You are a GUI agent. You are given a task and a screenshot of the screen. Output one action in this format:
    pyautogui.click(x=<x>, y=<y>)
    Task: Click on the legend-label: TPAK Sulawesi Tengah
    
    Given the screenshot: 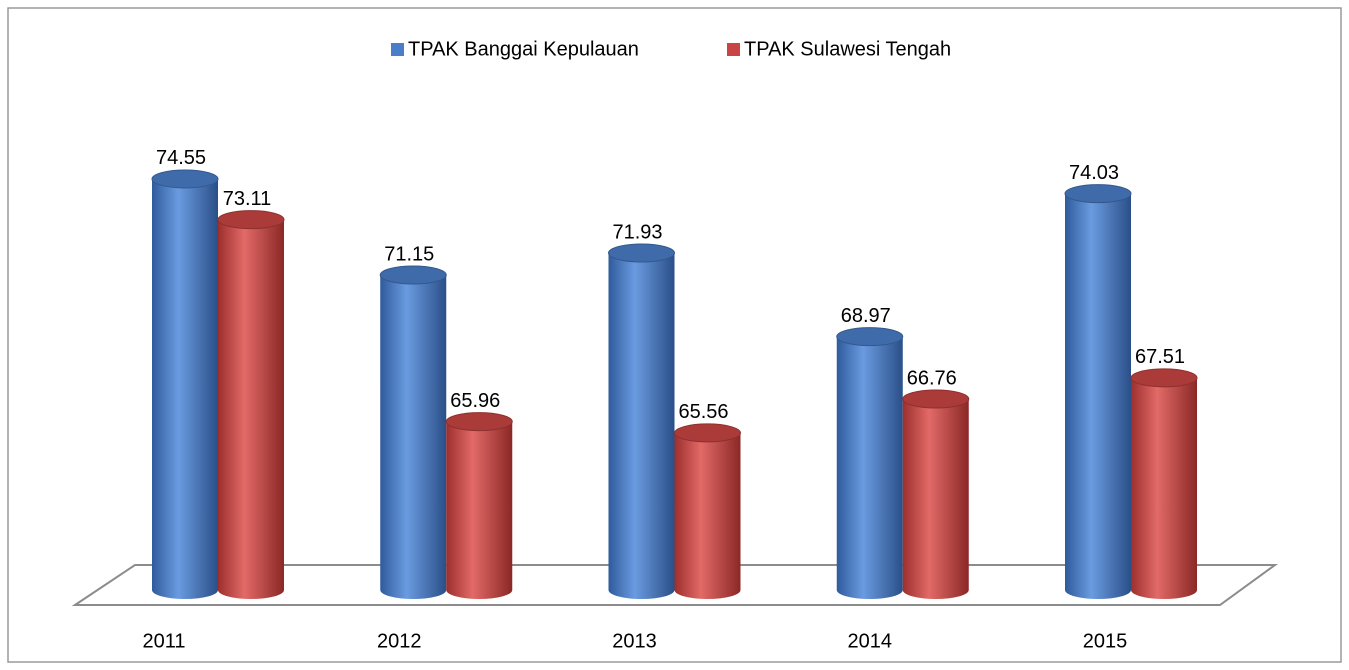 What is the action you would take?
    pyautogui.click(x=847, y=49)
    